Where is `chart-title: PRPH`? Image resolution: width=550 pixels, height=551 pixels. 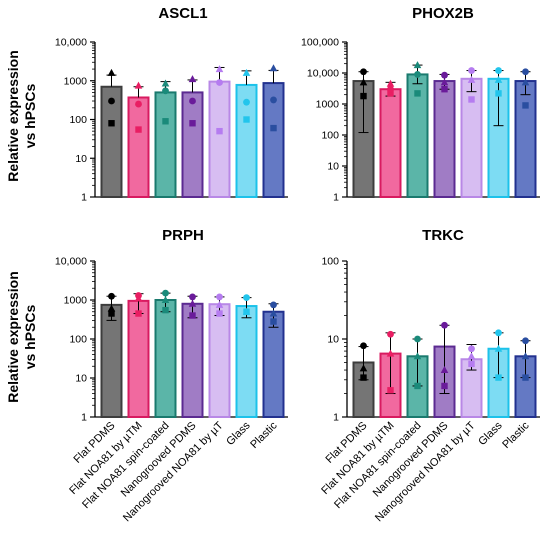
chart-title: PRPH is located at coordinates (183, 235).